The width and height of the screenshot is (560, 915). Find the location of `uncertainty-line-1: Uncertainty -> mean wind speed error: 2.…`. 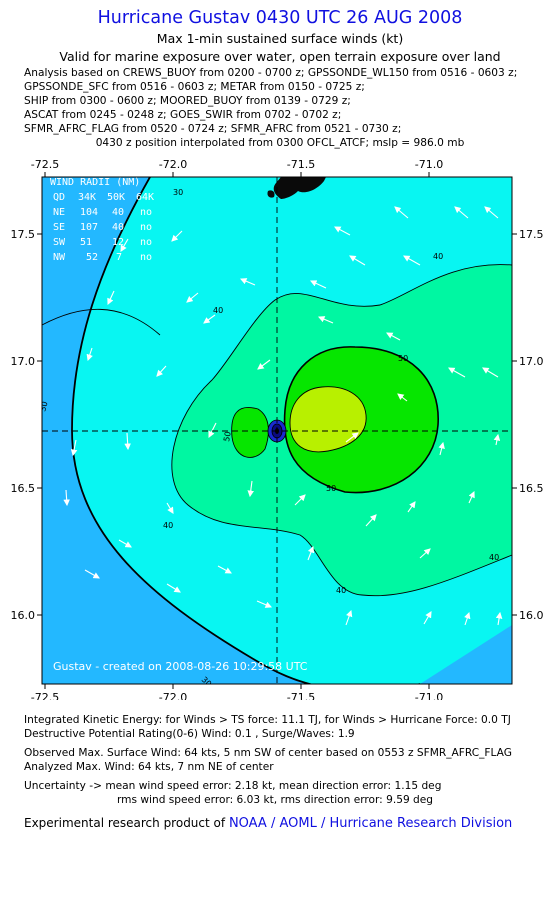

uncertainty-line-1: Uncertainty -> mean wind speed error: 2.… is located at coordinates (233, 786).